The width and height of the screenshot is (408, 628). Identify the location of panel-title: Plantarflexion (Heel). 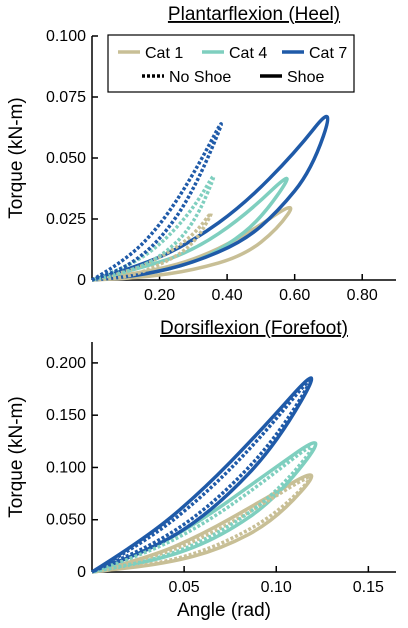
(254, 14).